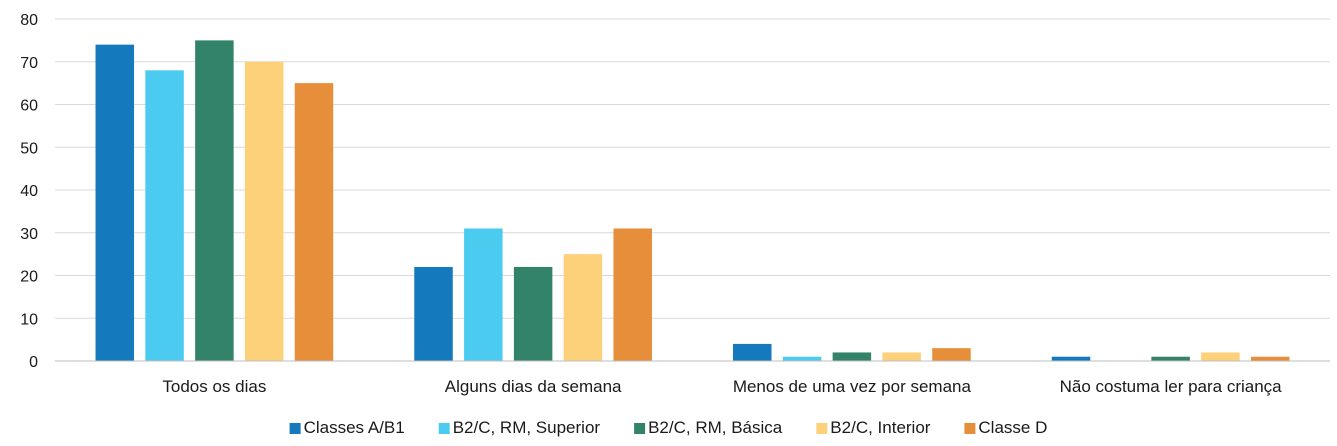 Image resolution: width=1337 pixels, height=446 pixels. Describe the element at coordinates (214, 386) in the screenshot. I see `x-category-label: Todos os dias` at that location.